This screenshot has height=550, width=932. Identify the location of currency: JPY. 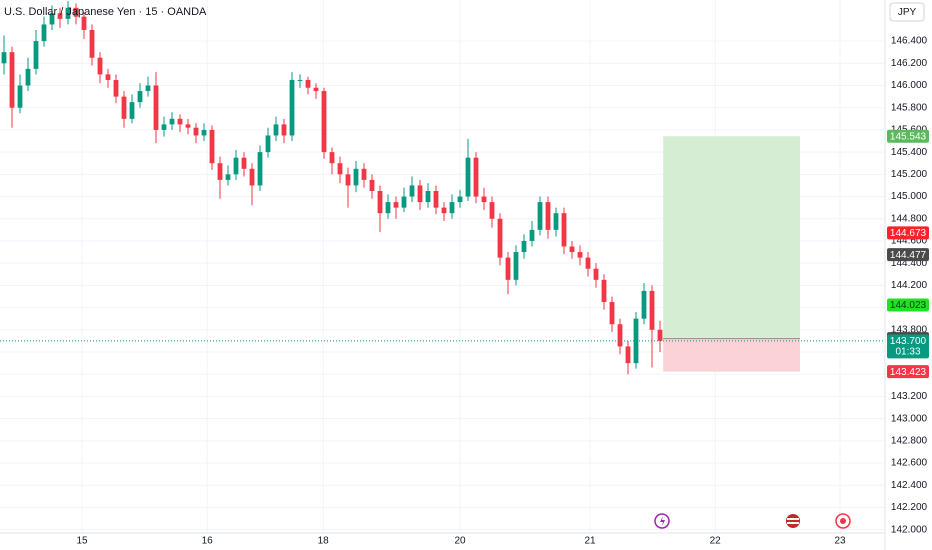
(907, 12).